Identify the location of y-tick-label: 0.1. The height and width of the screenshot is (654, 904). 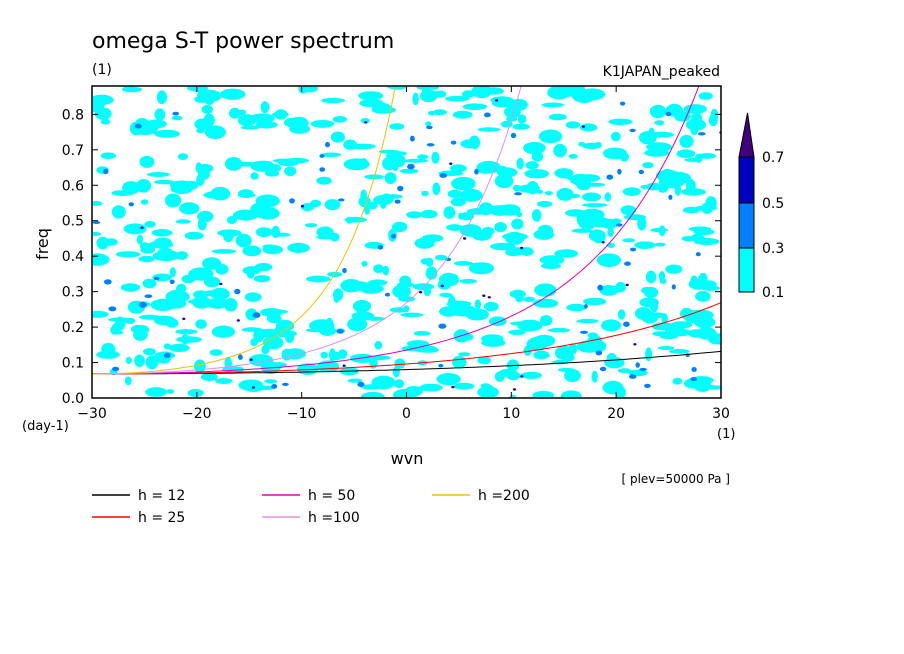
(73, 364).